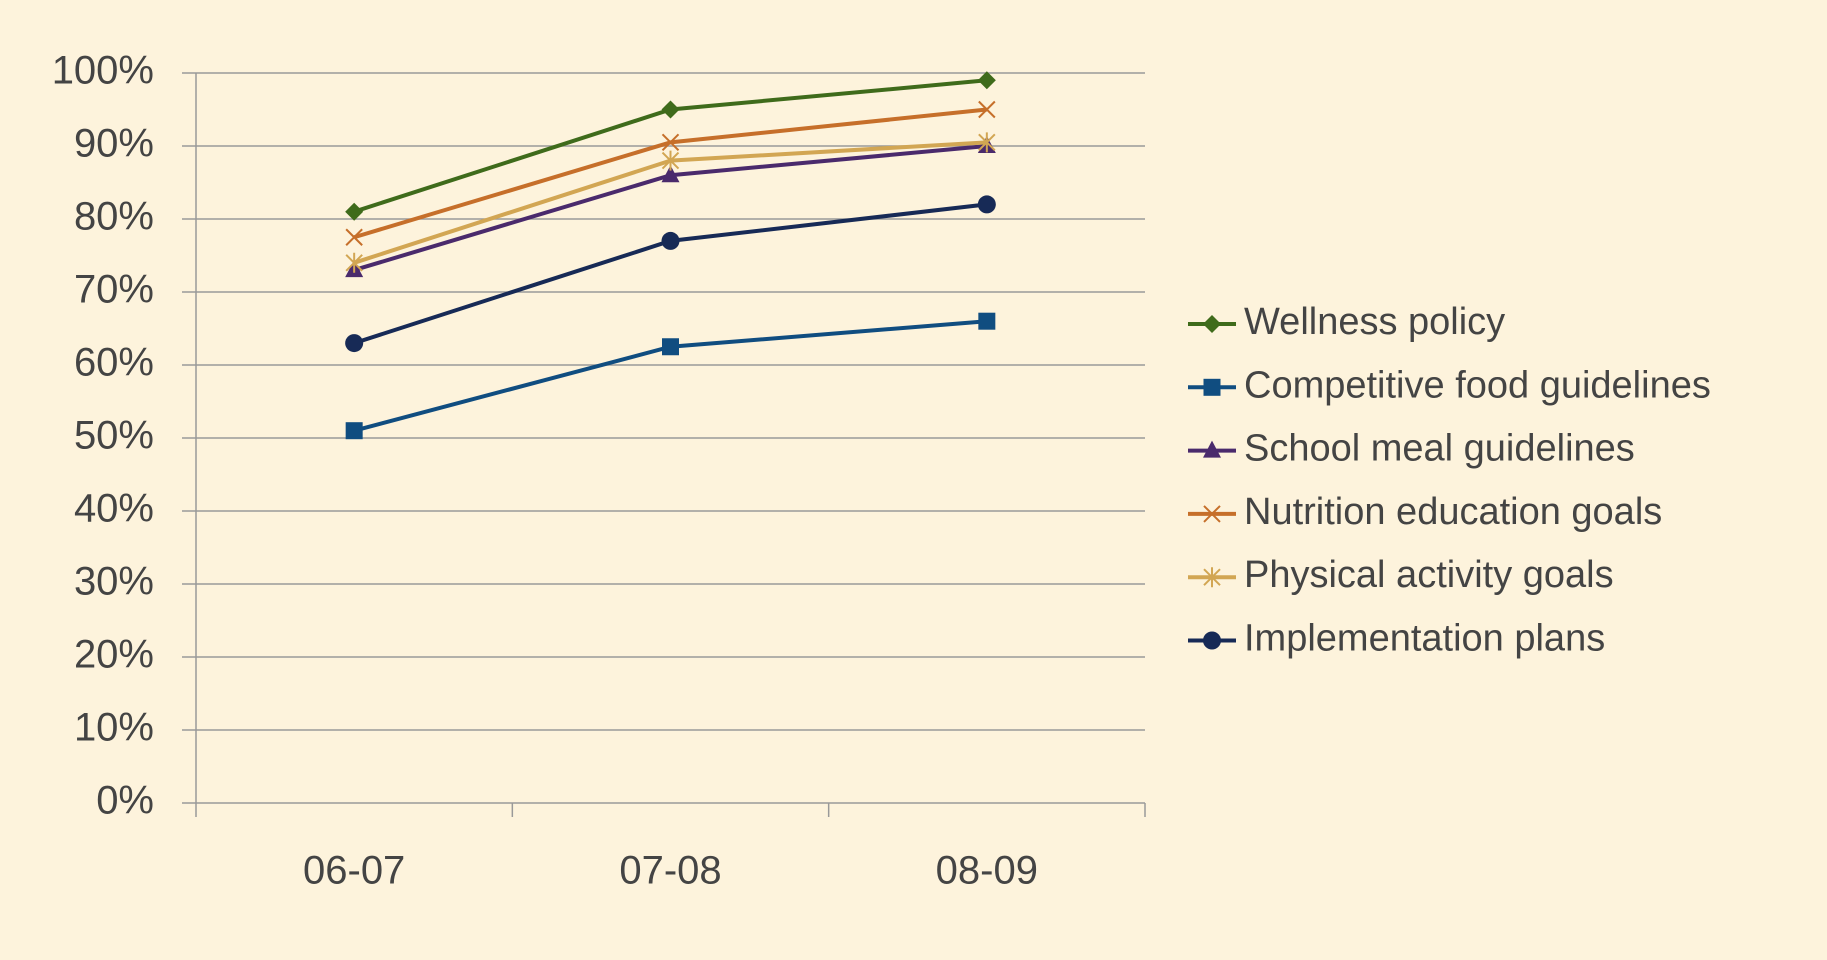 This screenshot has width=1827, height=960. Describe the element at coordinates (354, 871) in the screenshot. I see `x-tick-label: 06-07` at that location.